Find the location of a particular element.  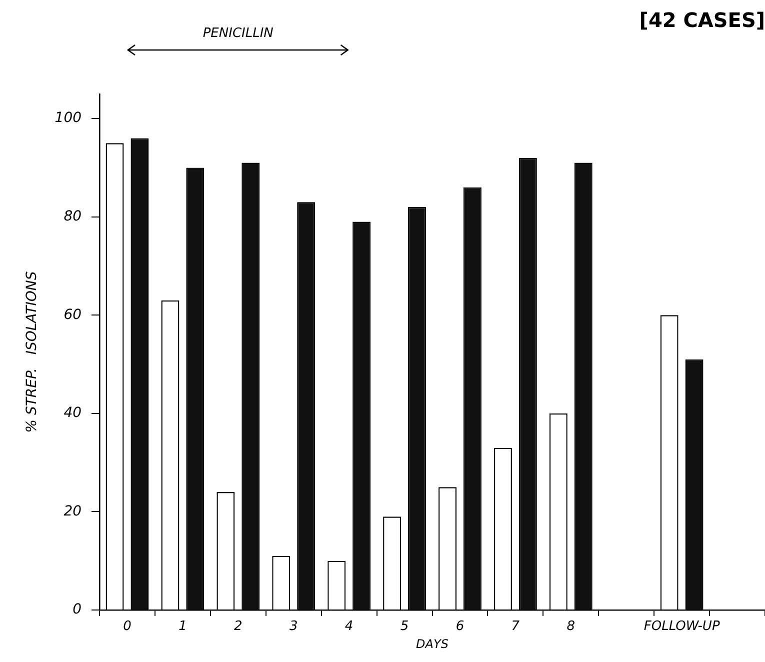

y-tick-label: 80 is located at coordinates (73, 216).